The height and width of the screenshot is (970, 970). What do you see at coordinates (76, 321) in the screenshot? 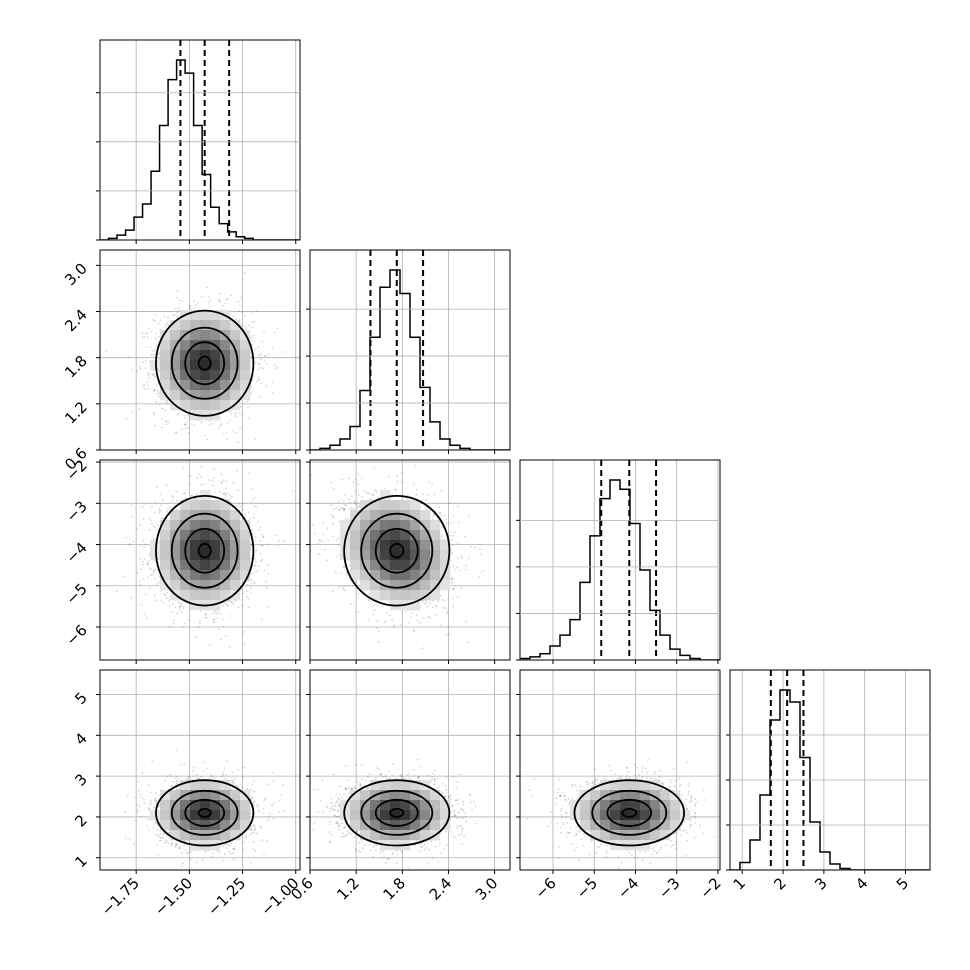
I see `y-tick-label: 2.4` at bounding box center [76, 321].